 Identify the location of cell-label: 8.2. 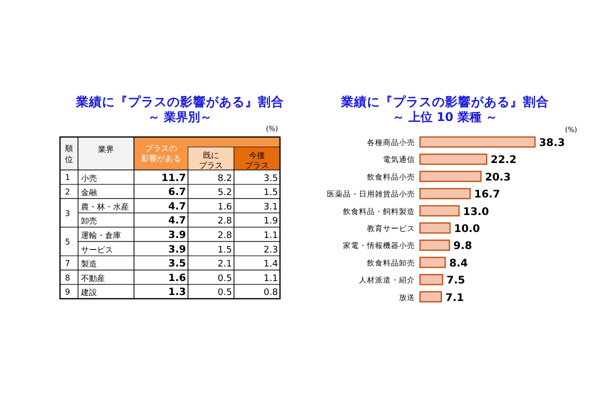
(225, 179).